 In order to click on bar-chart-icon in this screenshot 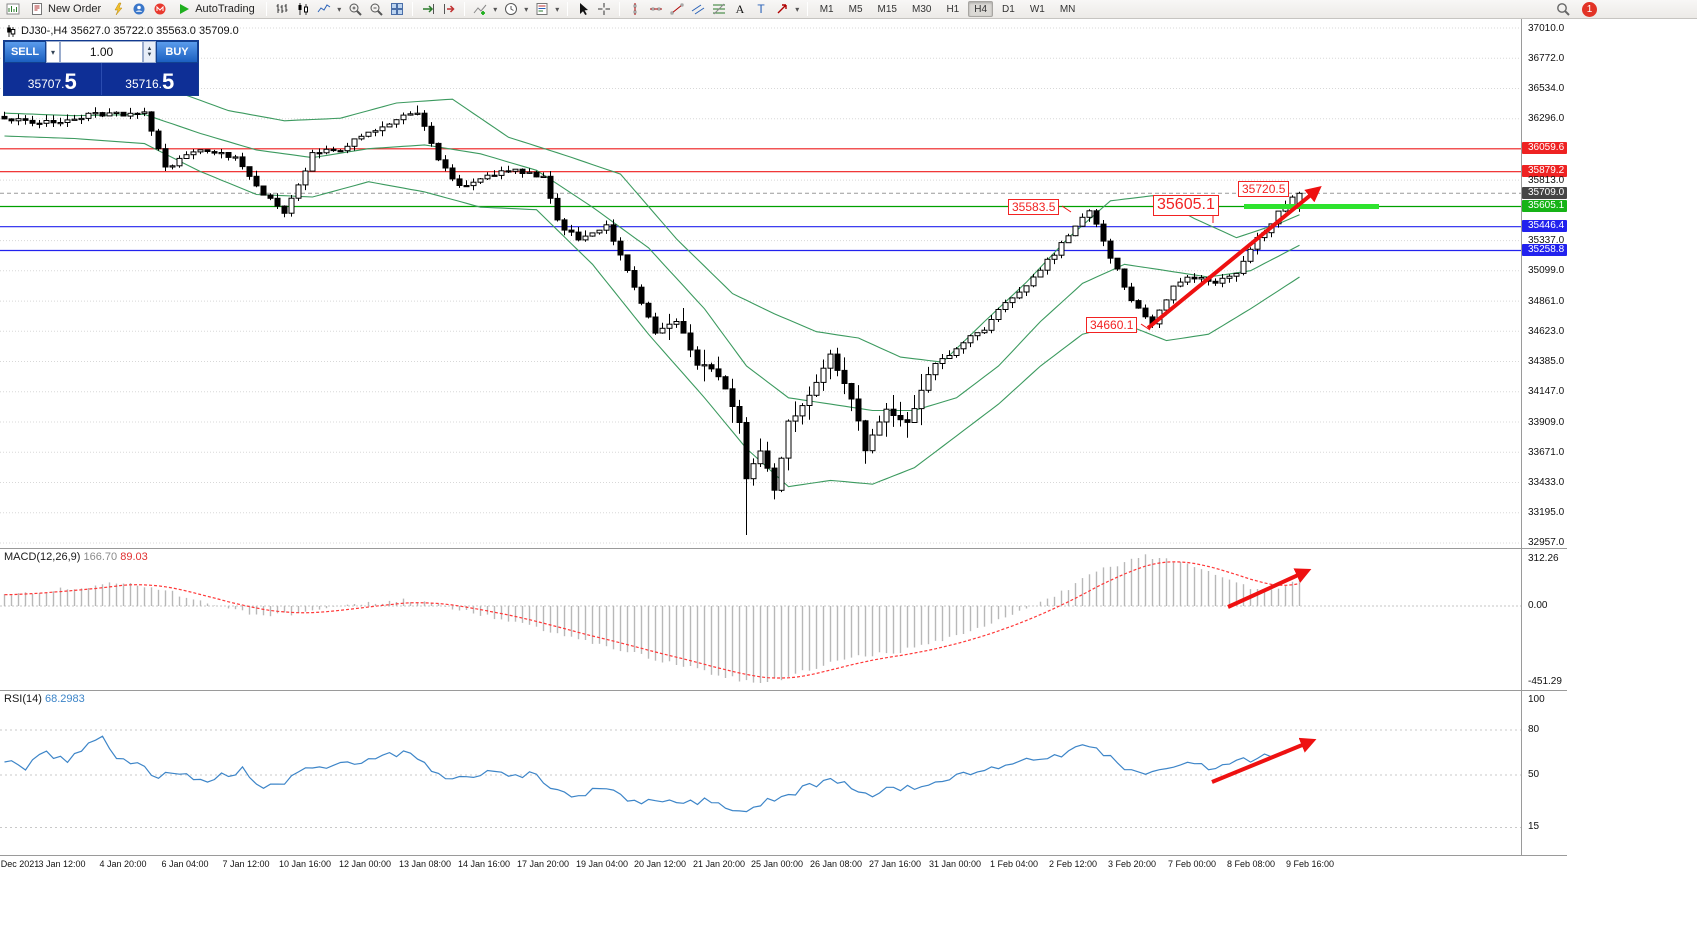, I will do `click(282, 9)`.